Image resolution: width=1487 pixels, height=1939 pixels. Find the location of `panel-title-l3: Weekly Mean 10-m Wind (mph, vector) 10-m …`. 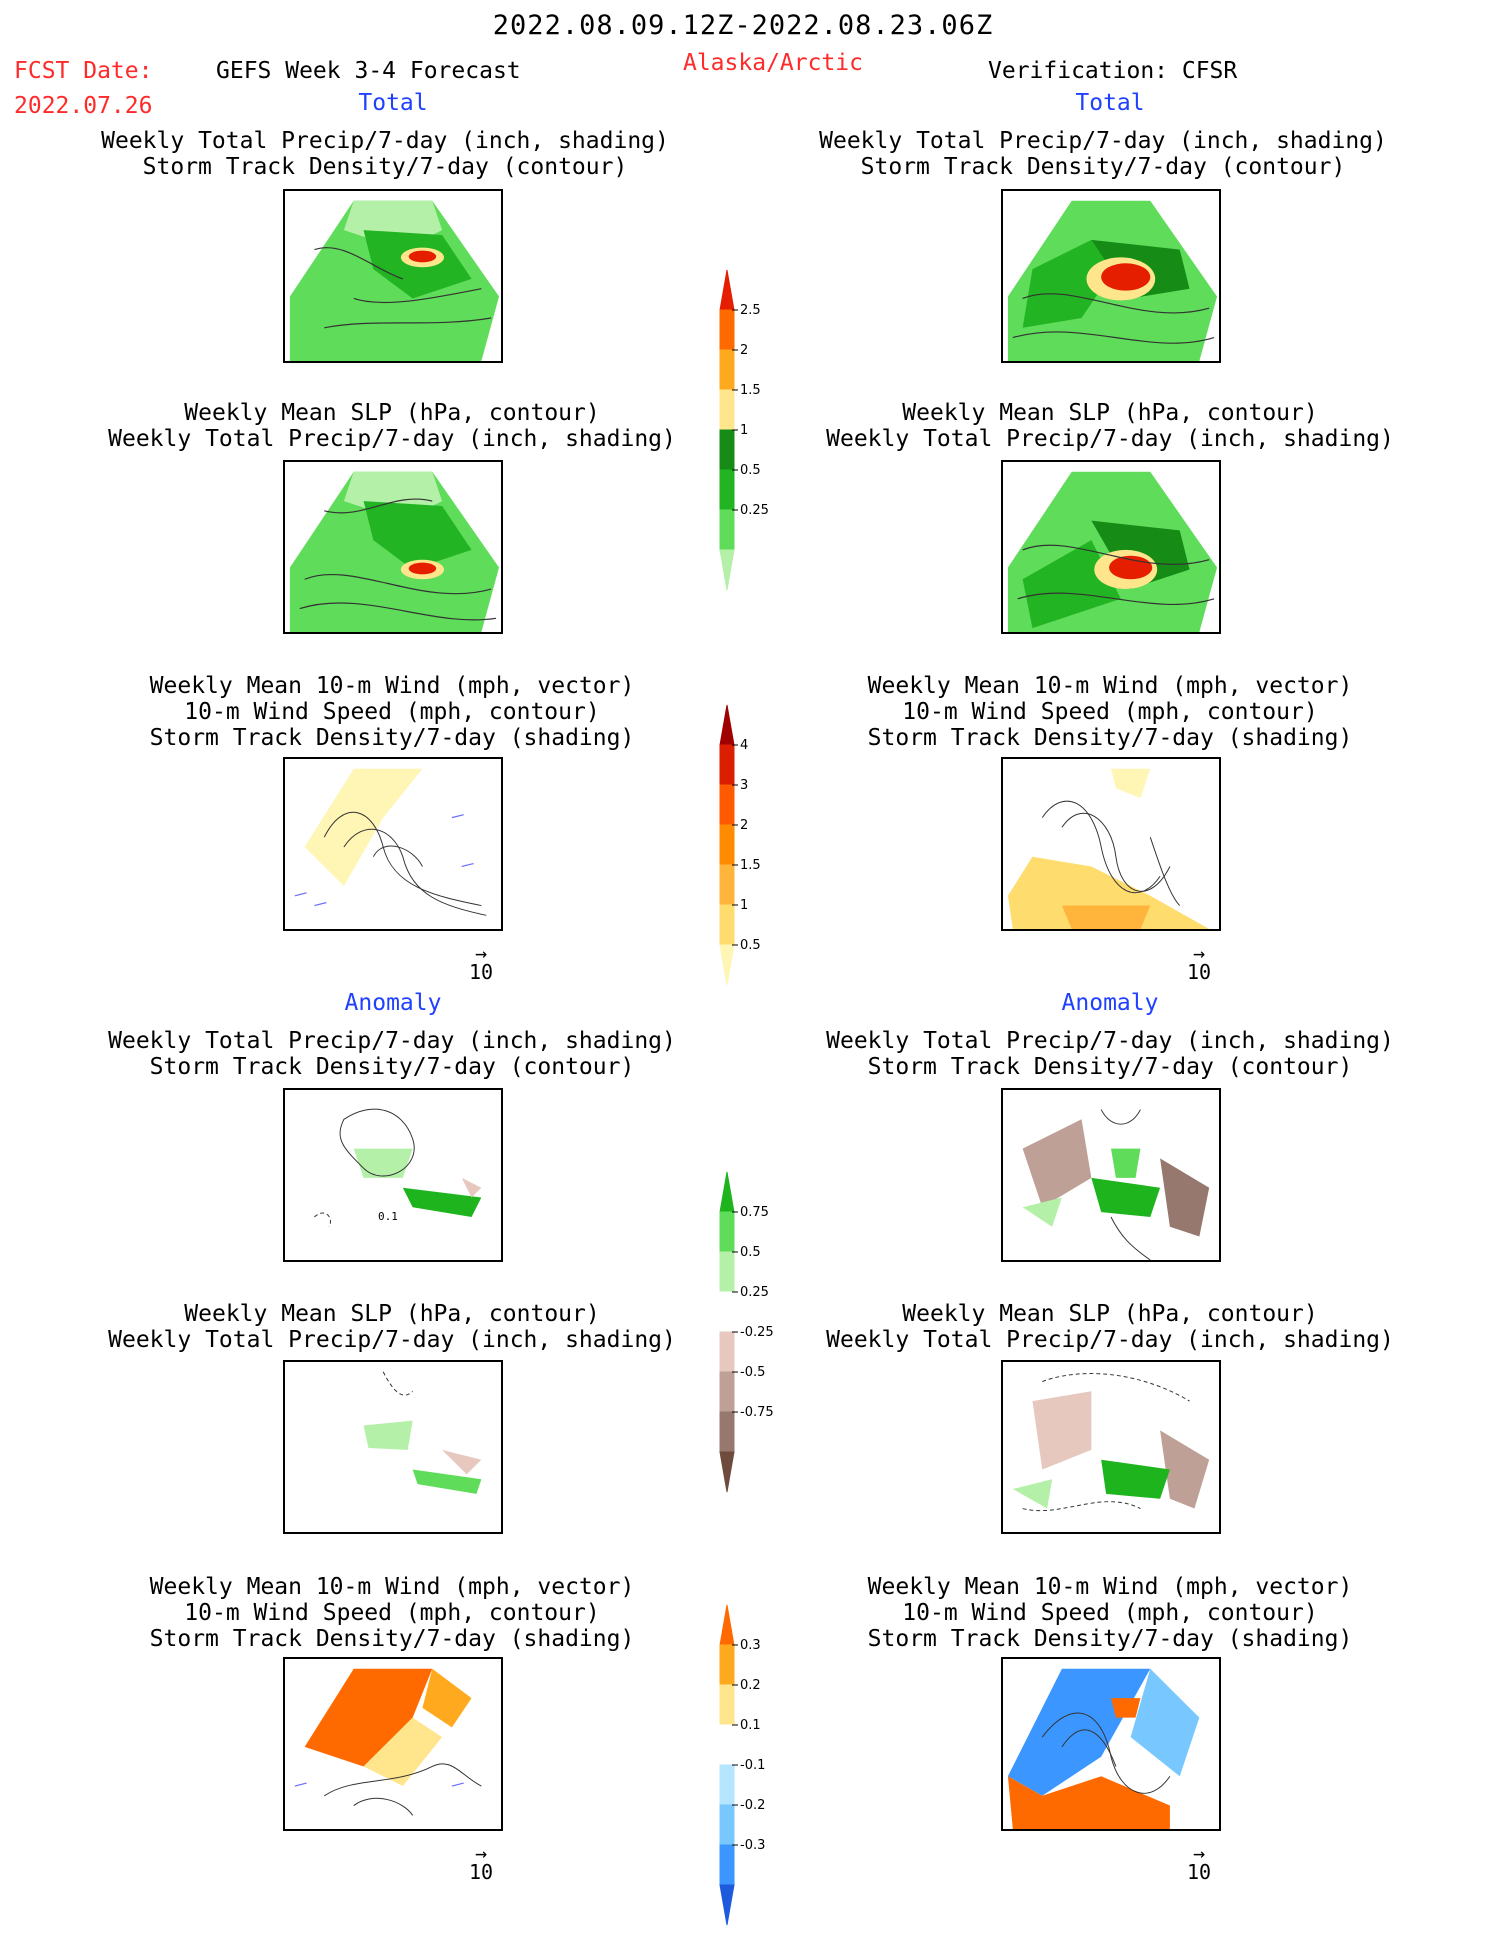

panel-title-l3: Weekly Mean 10-m Wind (mph, vector) 10-m … is located at coordinates (392, 712).